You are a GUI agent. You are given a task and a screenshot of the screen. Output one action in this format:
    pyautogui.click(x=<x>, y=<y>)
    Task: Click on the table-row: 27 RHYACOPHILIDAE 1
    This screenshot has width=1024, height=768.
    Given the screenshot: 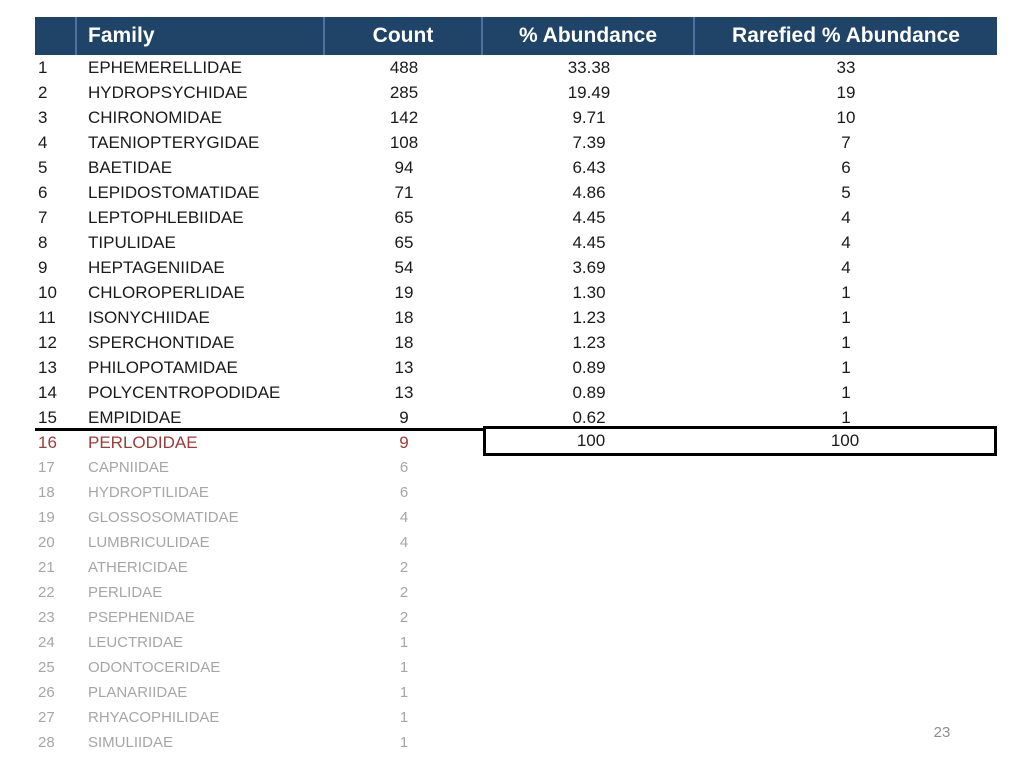 What is the action you would take?
    pyautogui.click(x=516, y=717)
    